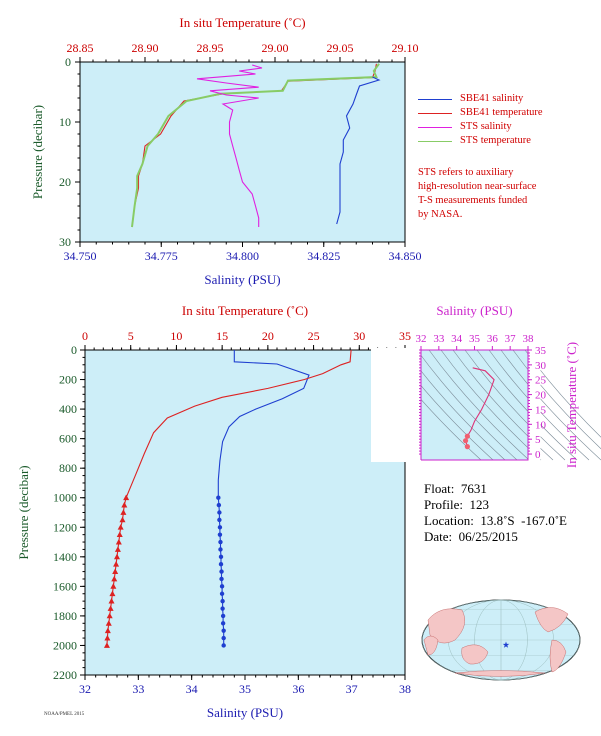 Image resolution: width=601 pixels, height=736 pixels. I want to click on pressure-tick-label: 1600, so click(65, 586).